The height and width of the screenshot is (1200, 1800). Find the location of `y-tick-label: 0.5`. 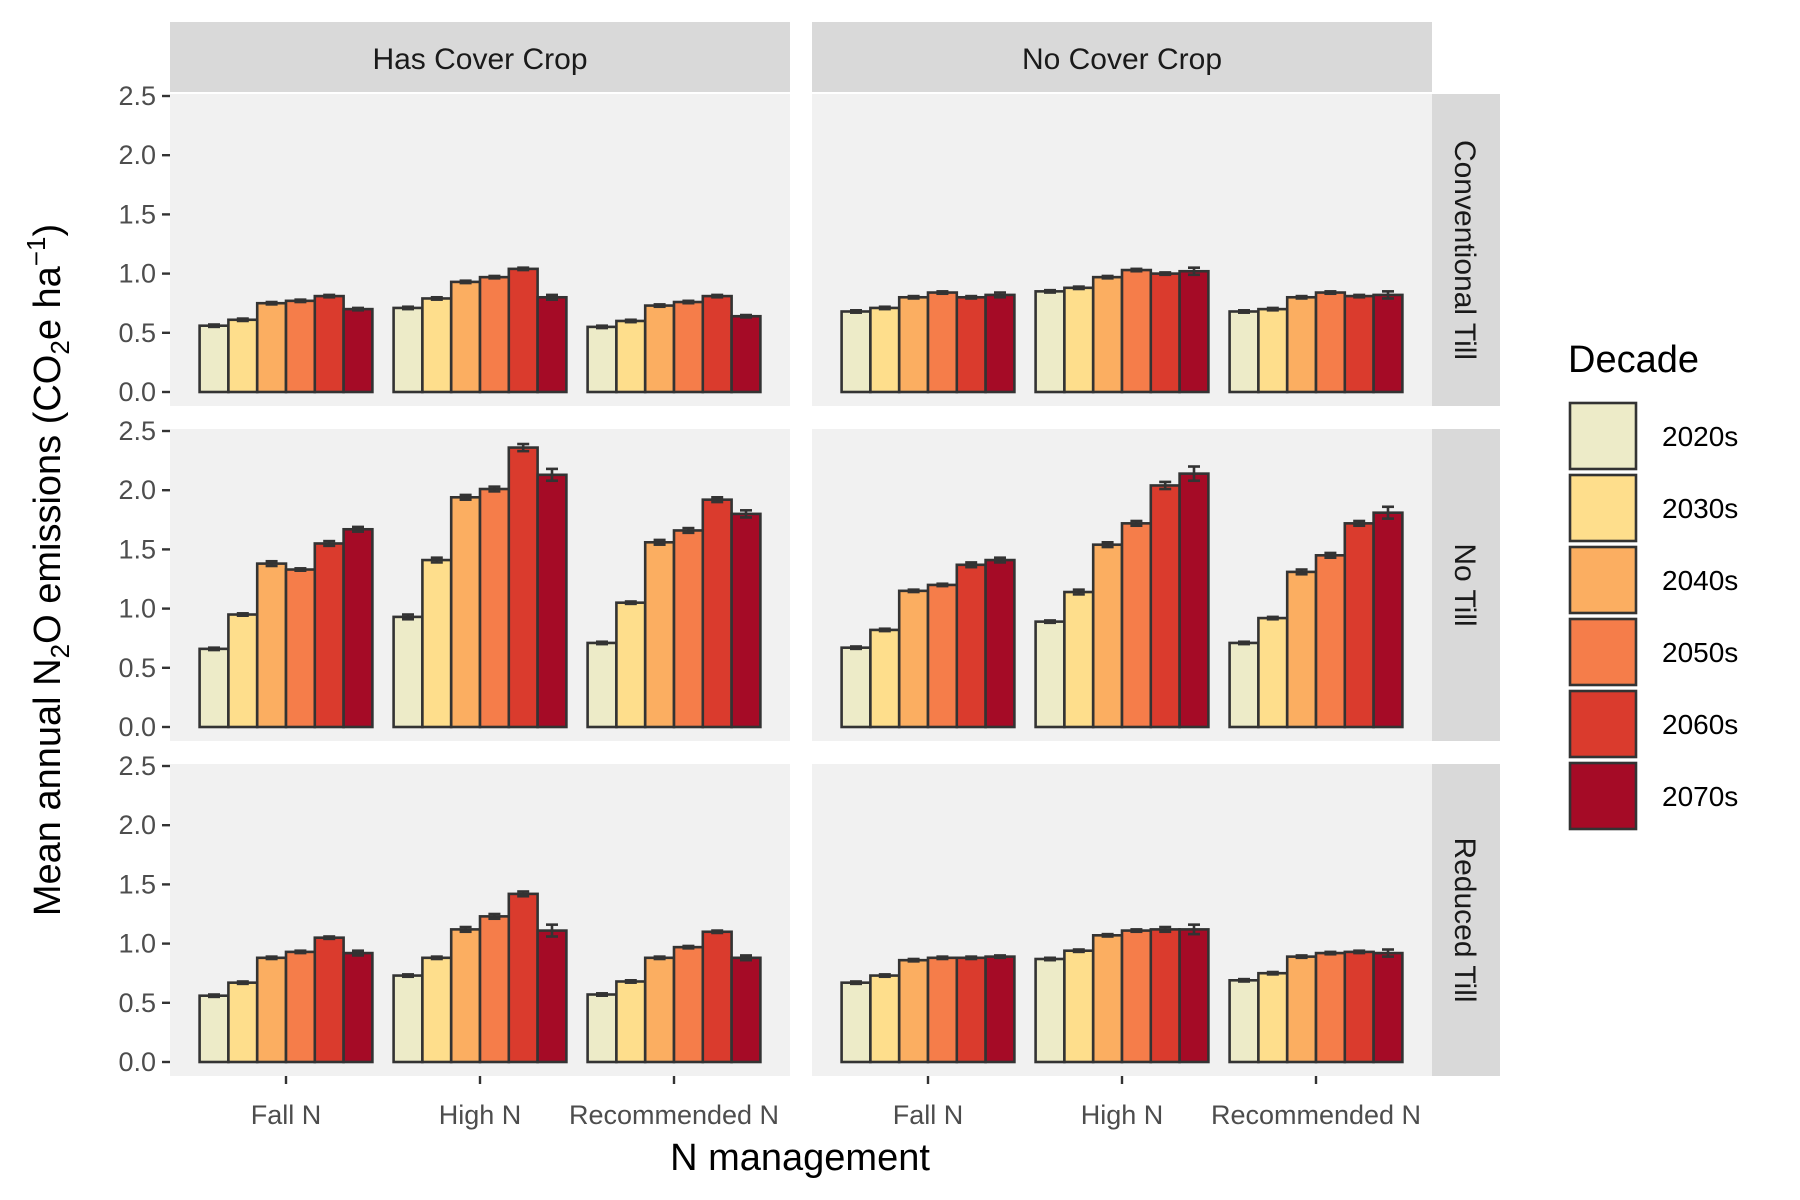

y-tick-label: 0.5 is located at coordinates (137, 333).